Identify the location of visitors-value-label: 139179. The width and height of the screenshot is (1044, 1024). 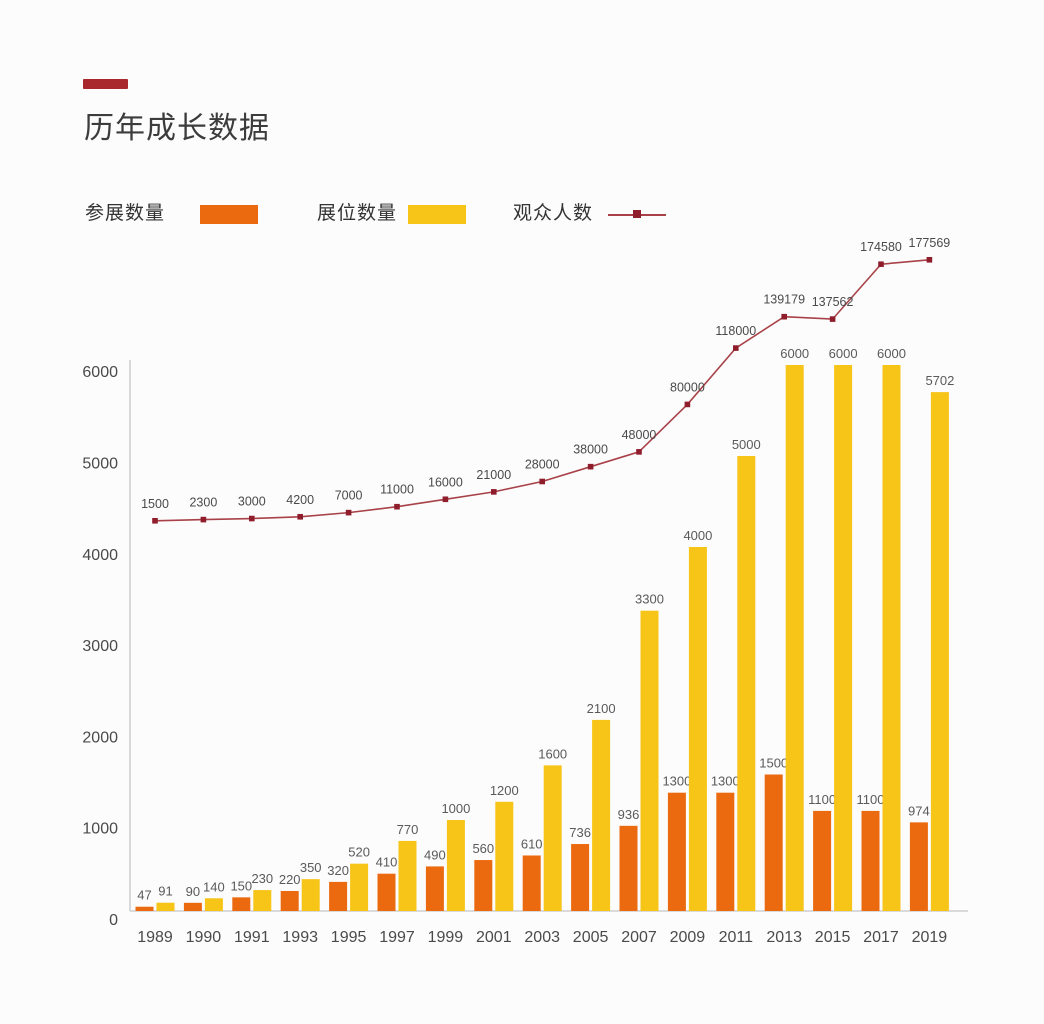
(784, 300).